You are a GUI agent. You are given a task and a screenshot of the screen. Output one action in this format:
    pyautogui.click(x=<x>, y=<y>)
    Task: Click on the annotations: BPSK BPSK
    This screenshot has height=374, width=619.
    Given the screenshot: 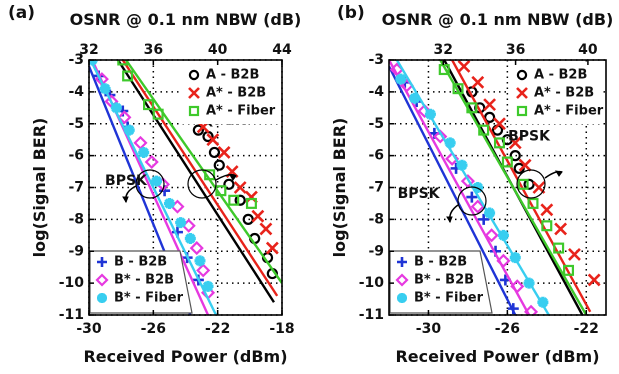 What is the action you would take?
    pyautogui.click(x=480, y=176)
    